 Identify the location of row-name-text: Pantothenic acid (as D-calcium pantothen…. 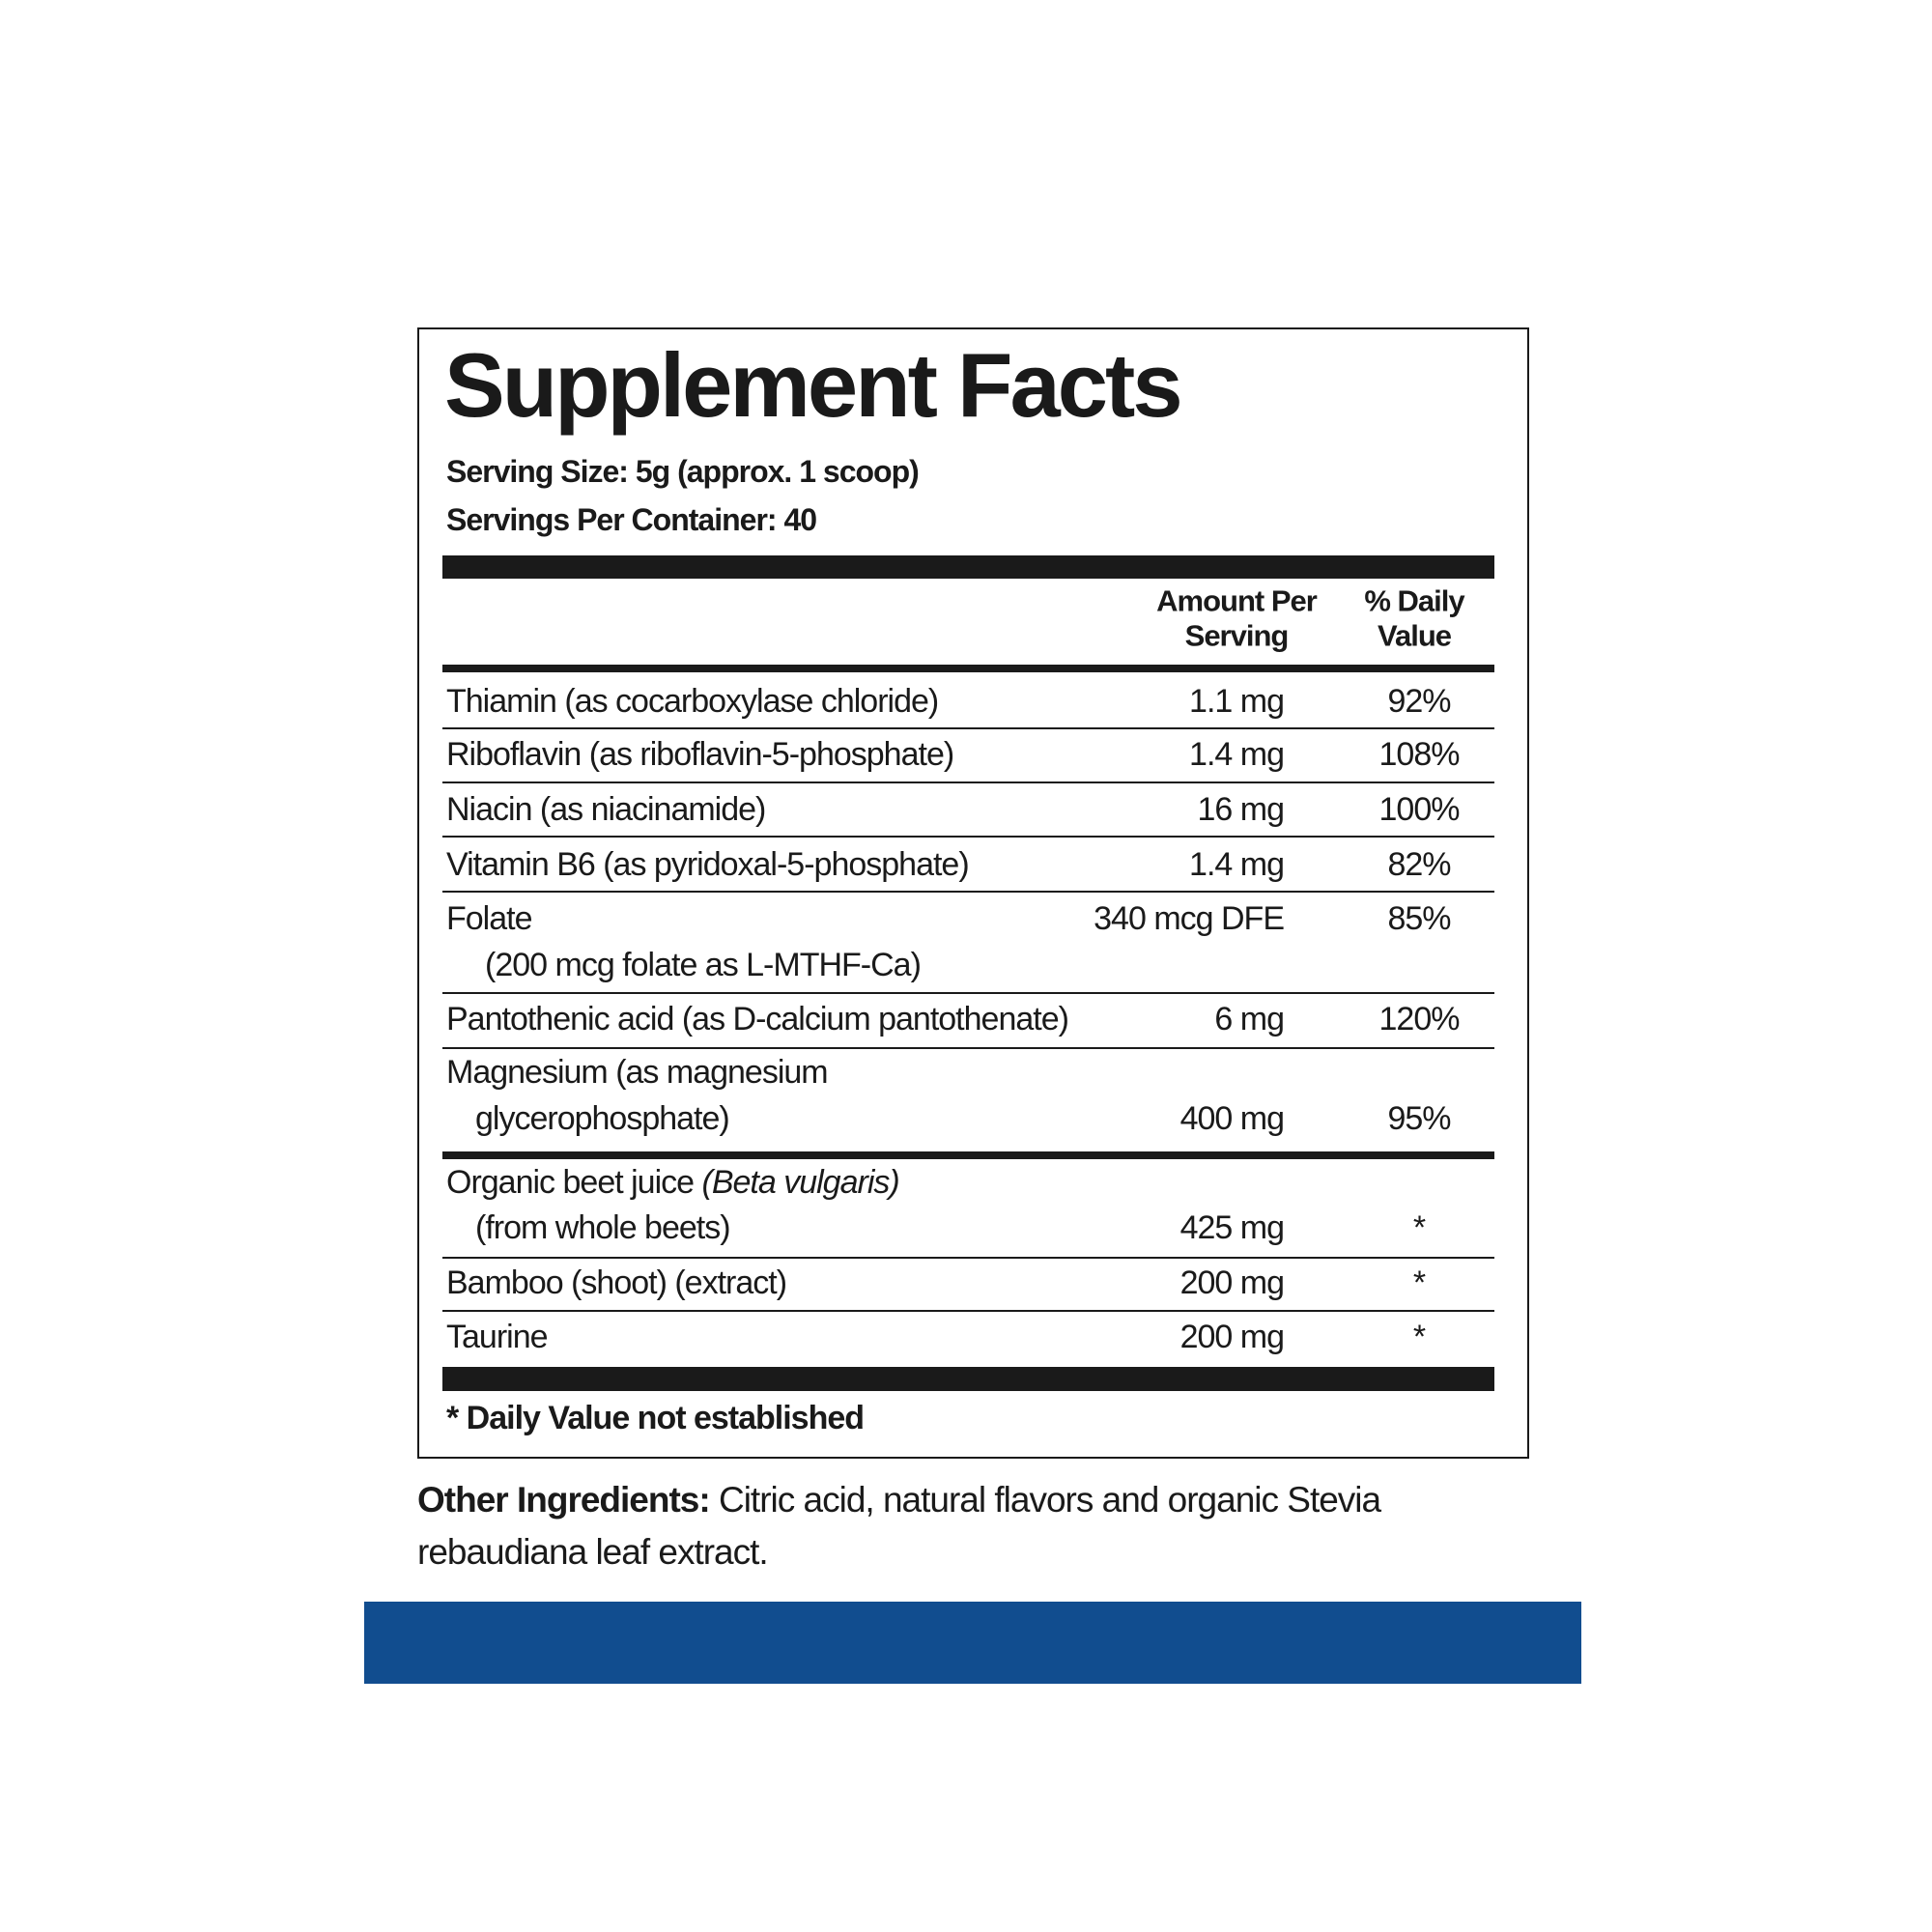
(757, 1019).